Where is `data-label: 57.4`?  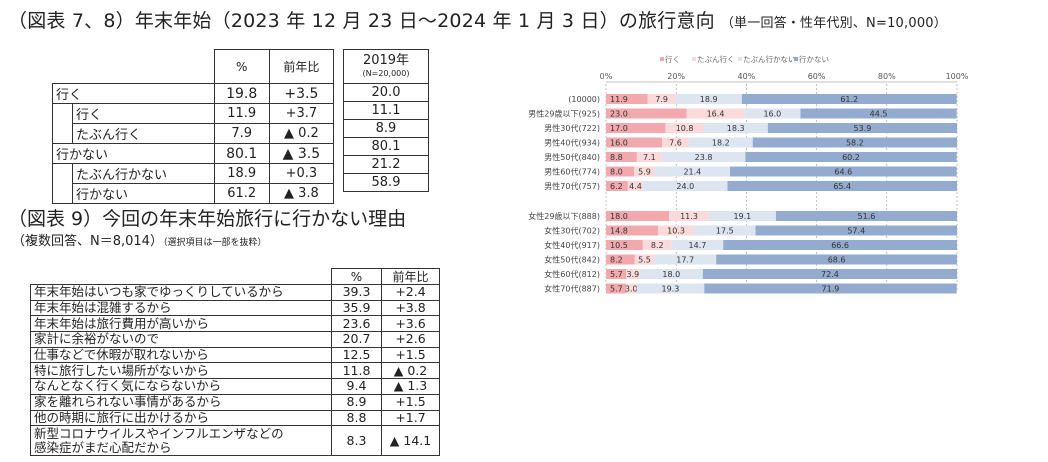 data-label: 57.4 is located at coordinates (856, 231).